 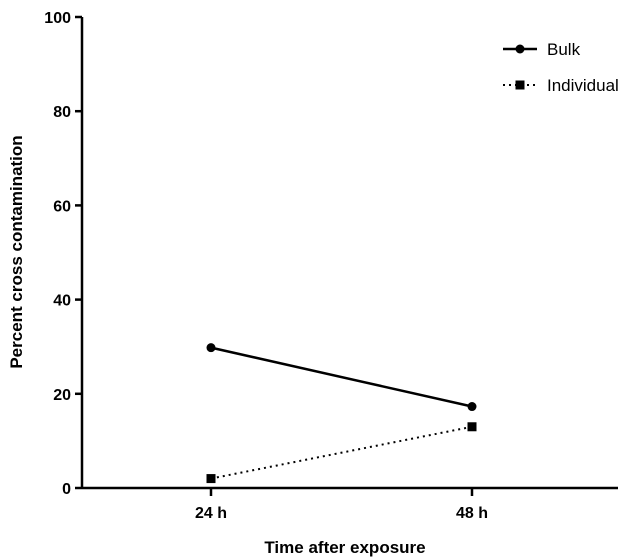 I want to click on series-individual, so click(x=341, y=453).